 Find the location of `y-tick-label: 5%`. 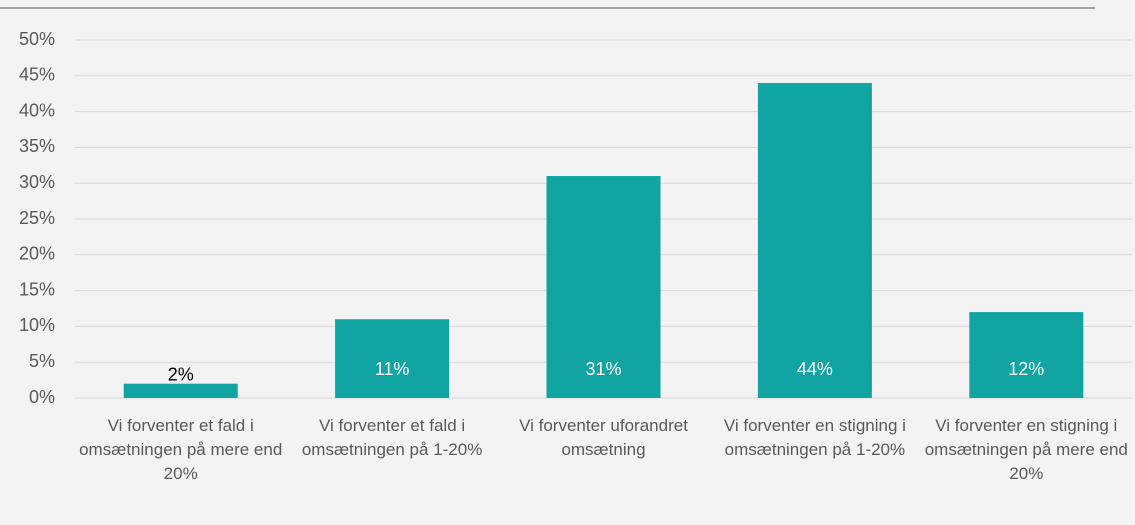

y-tick-label: 5% is located at coordinates (42, 361).